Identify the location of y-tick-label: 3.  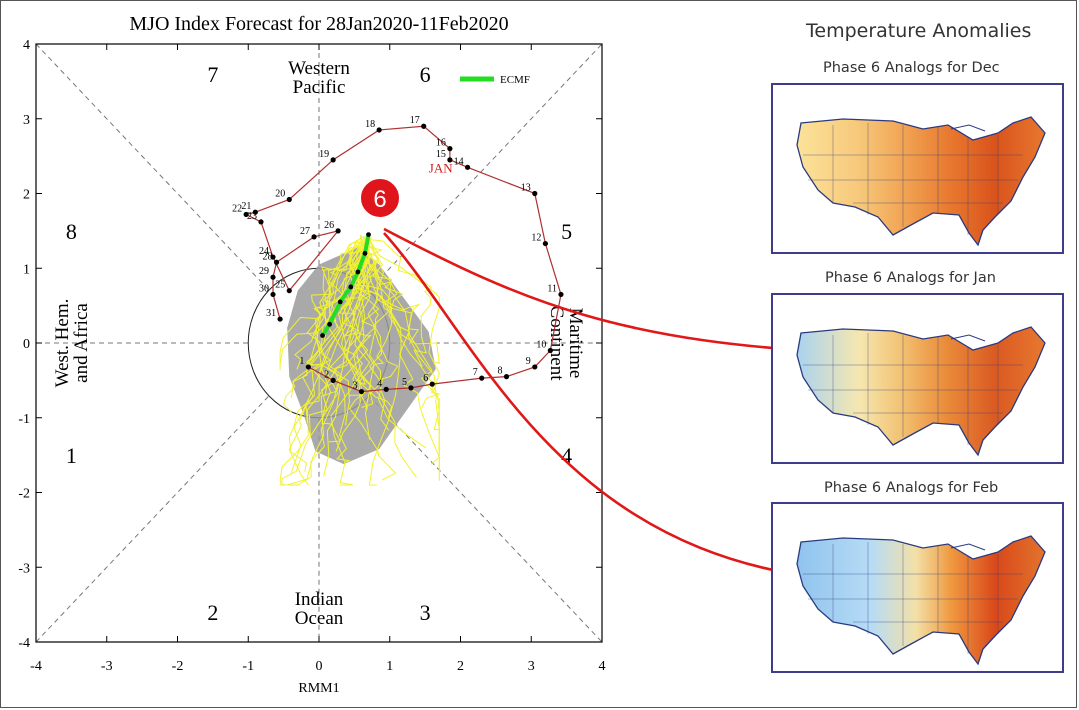
(26, 120).